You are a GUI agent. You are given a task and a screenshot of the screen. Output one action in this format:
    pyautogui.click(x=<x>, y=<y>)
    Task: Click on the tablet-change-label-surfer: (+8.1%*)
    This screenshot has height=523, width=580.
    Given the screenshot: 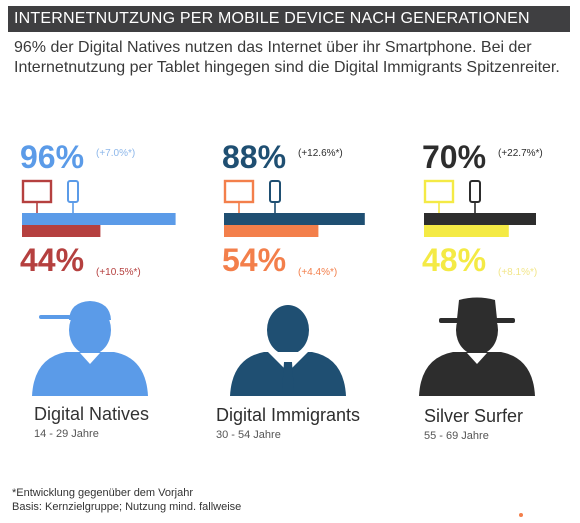 What is the action you would take?
    pyautogui.click(x=517, y=272)
    